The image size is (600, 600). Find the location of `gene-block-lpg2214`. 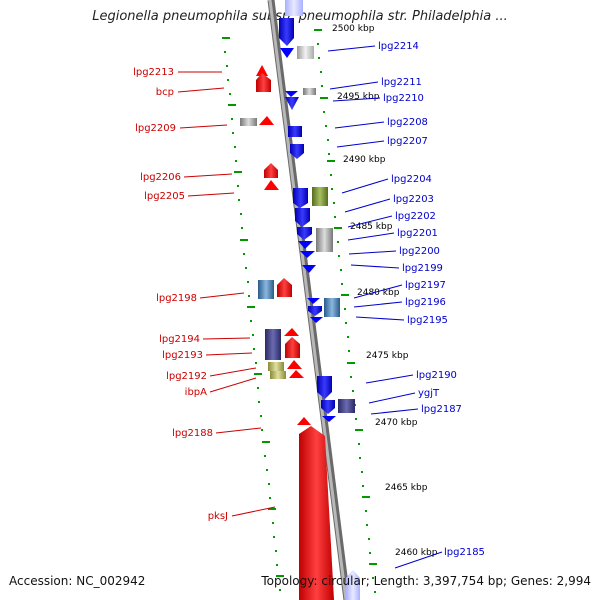

gene-block-lpg2214 is located at coordinates (305, 52).